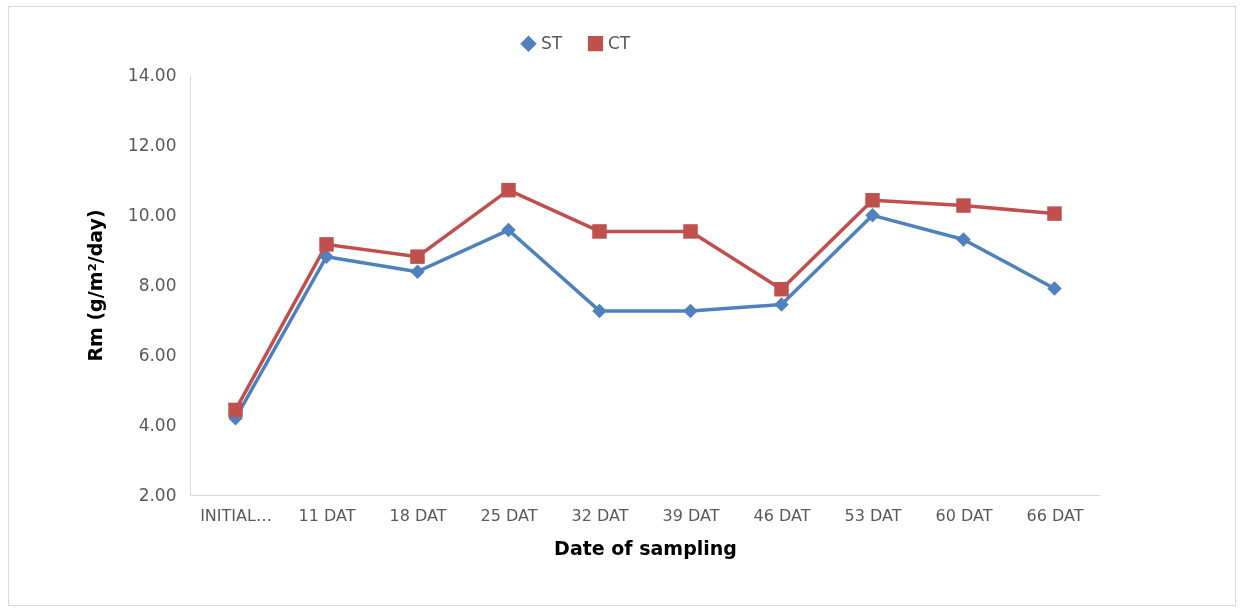 This screenshot has height=612, width=1242. I want to click on x-tick-label: 46 DAT, so click(782, 515).